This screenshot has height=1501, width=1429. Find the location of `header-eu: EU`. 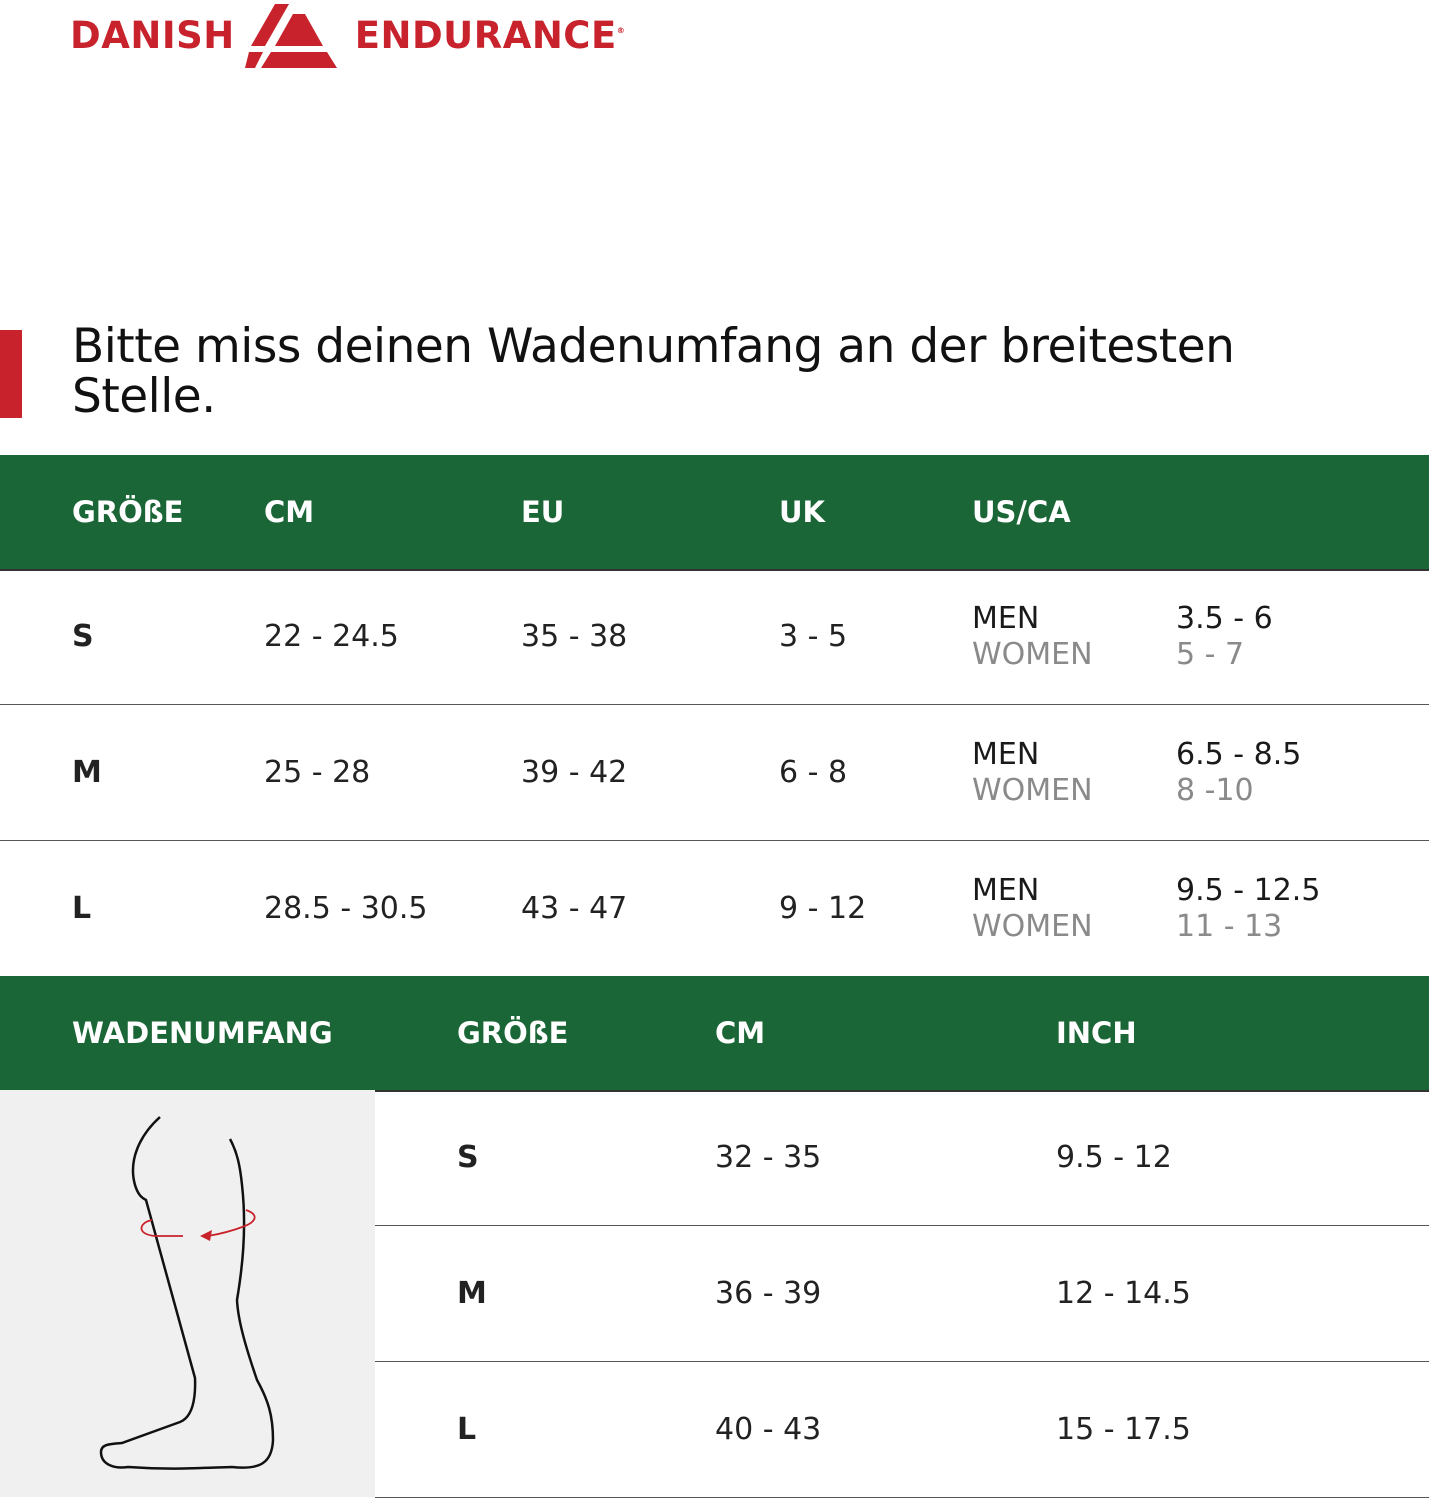

header-eu: EU is located at coordinates (543, 512).